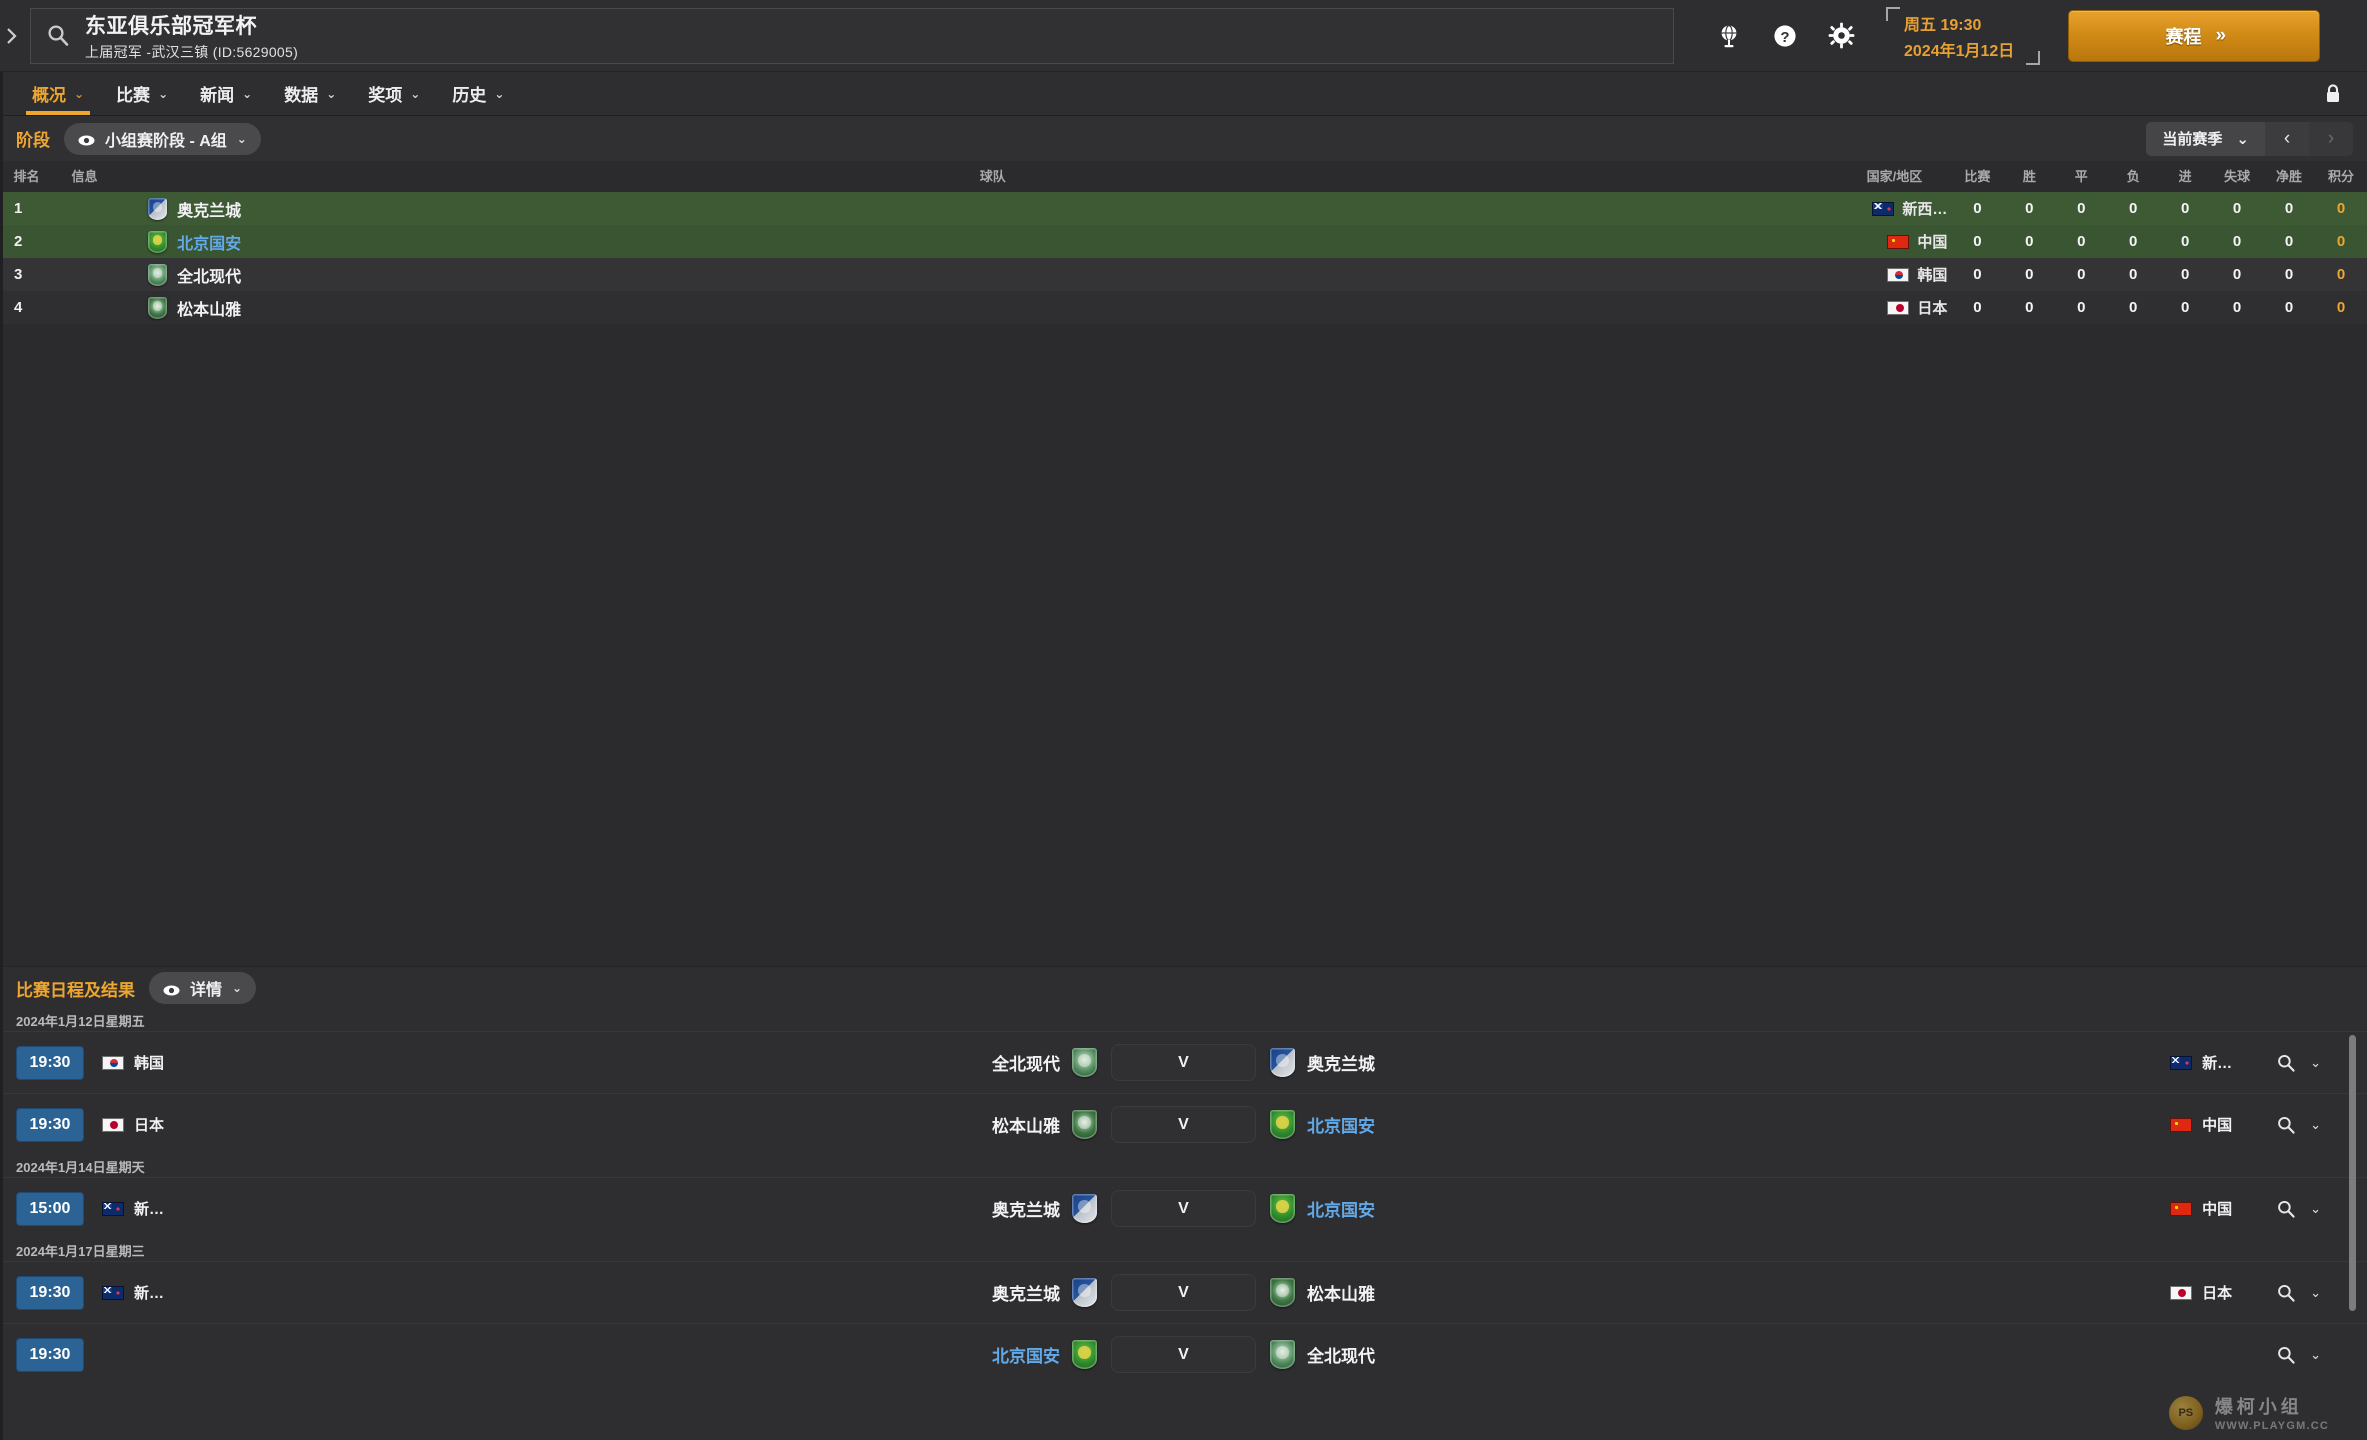 This screenshot has height=1440, width=2367. Describe the element at coordinates (2352, 1173) in the screenshot. I see `fixtures-scrollbar-thumb` at that location.